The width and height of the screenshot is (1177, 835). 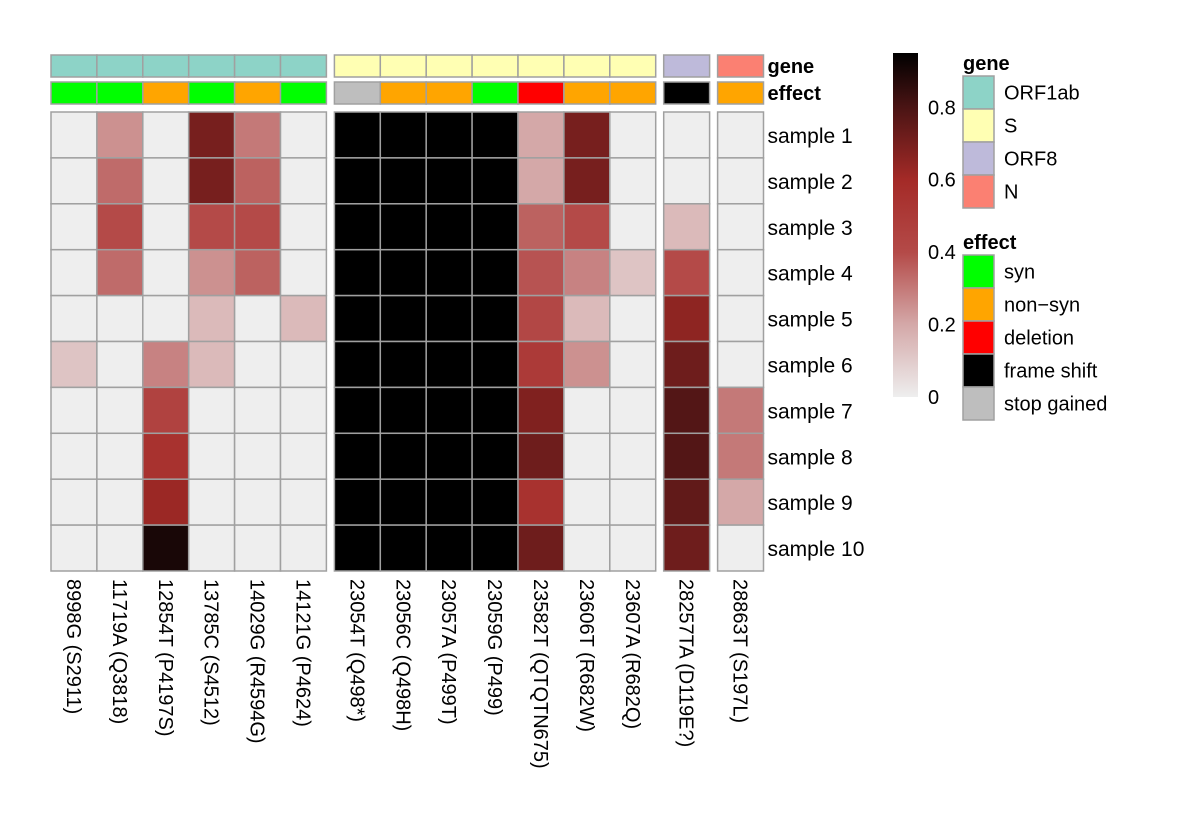 What do you see at coordinates (1011, 193) in the screenshot?
I see `gene-legend-label: N` at bounding box center [1011, 193].